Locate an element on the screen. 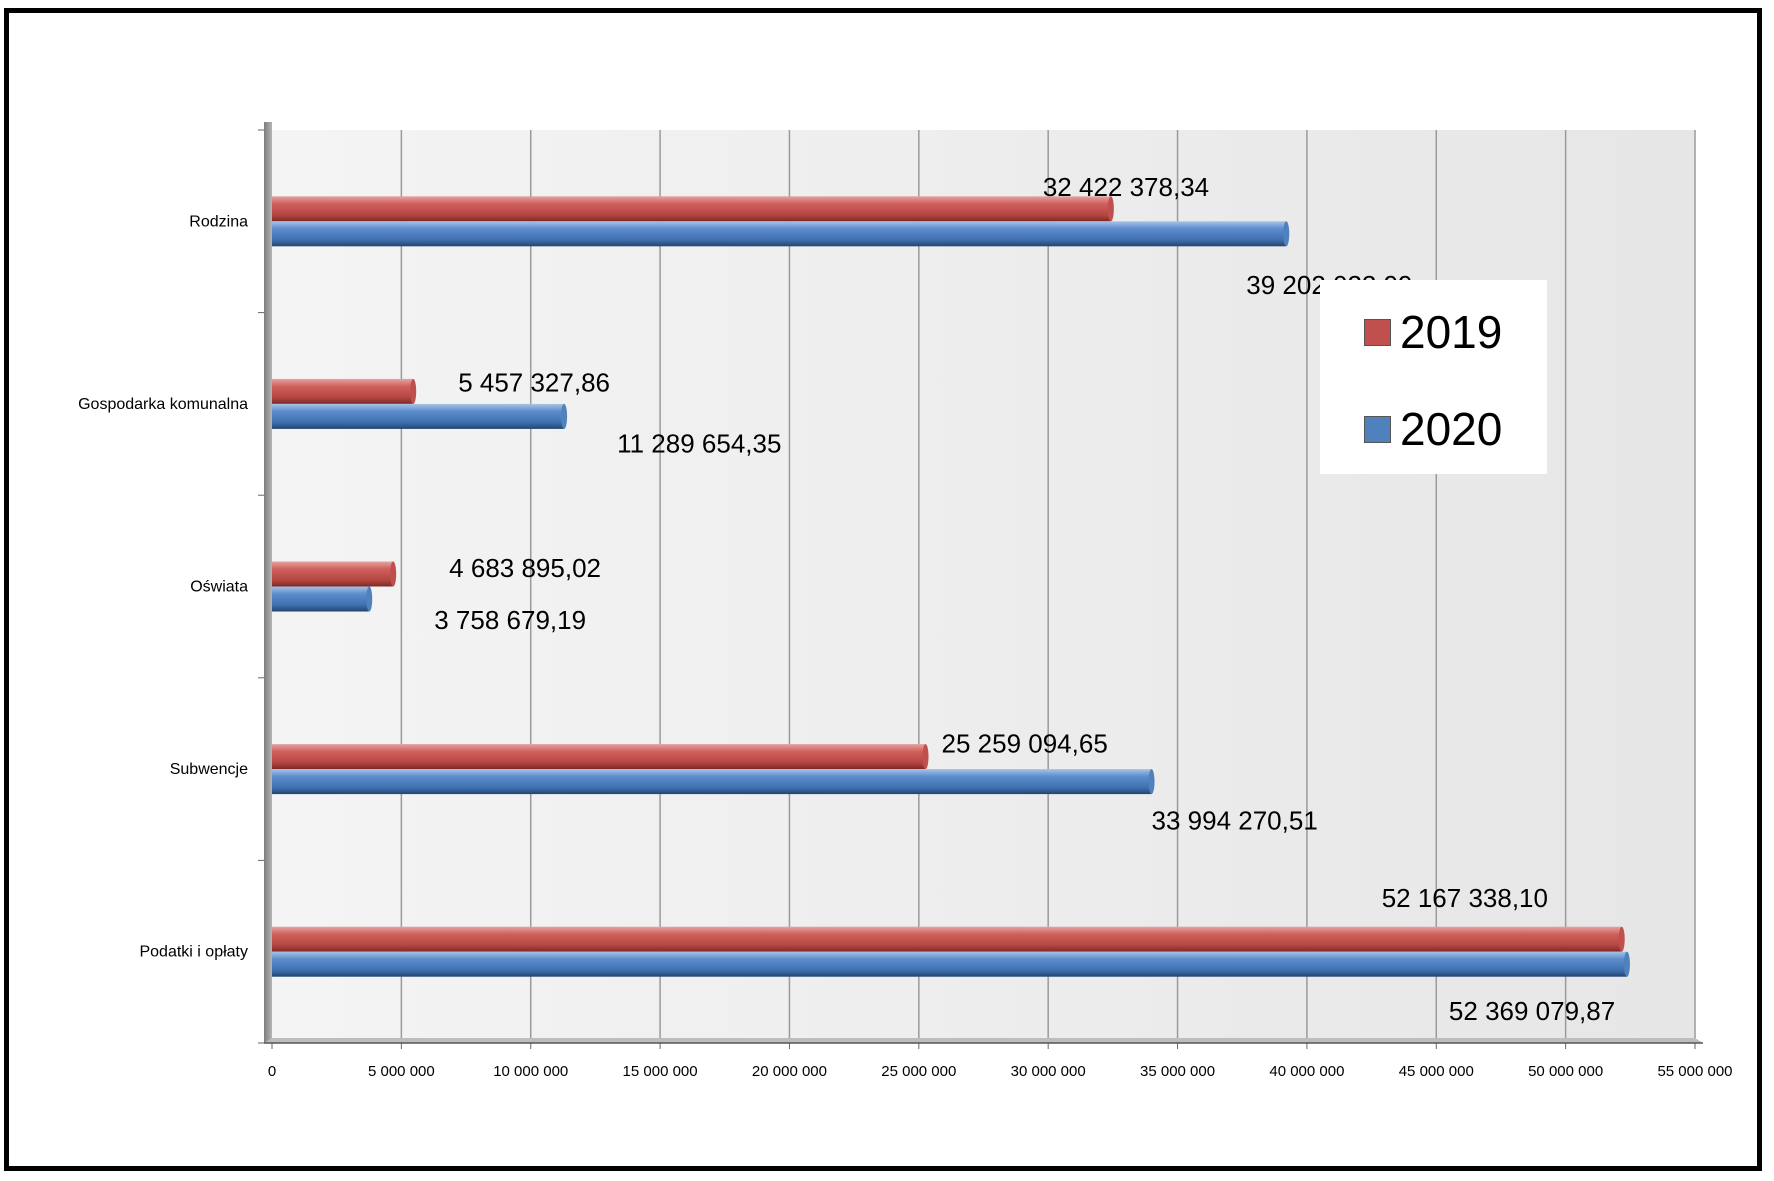 This screenshot has width=1774, height=1181. y-tick-label-subwencje: Subwencje is located at coordinates (209, 769).